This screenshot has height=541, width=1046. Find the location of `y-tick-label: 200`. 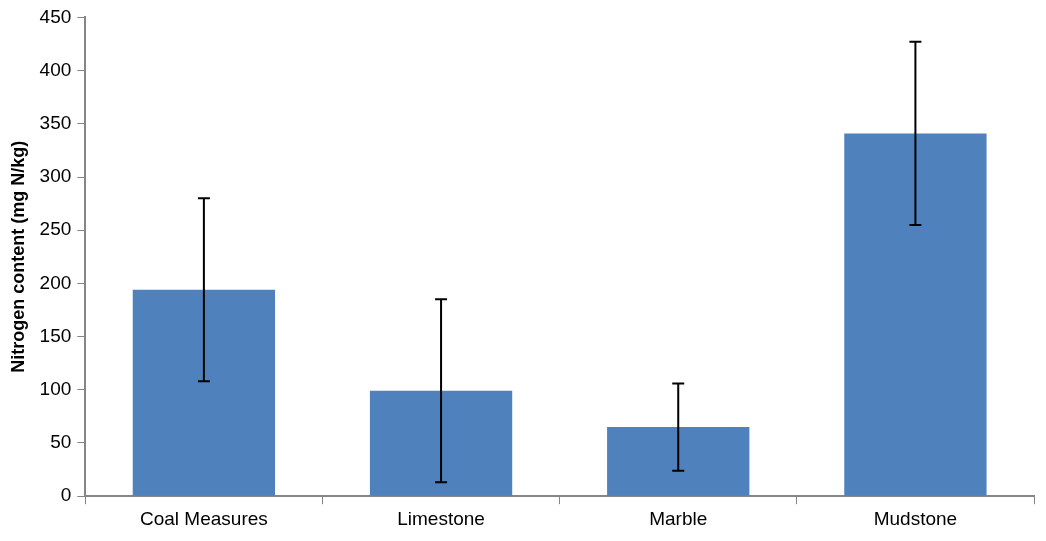

y-tick-label: 200 is located at coordinates (55, 282).